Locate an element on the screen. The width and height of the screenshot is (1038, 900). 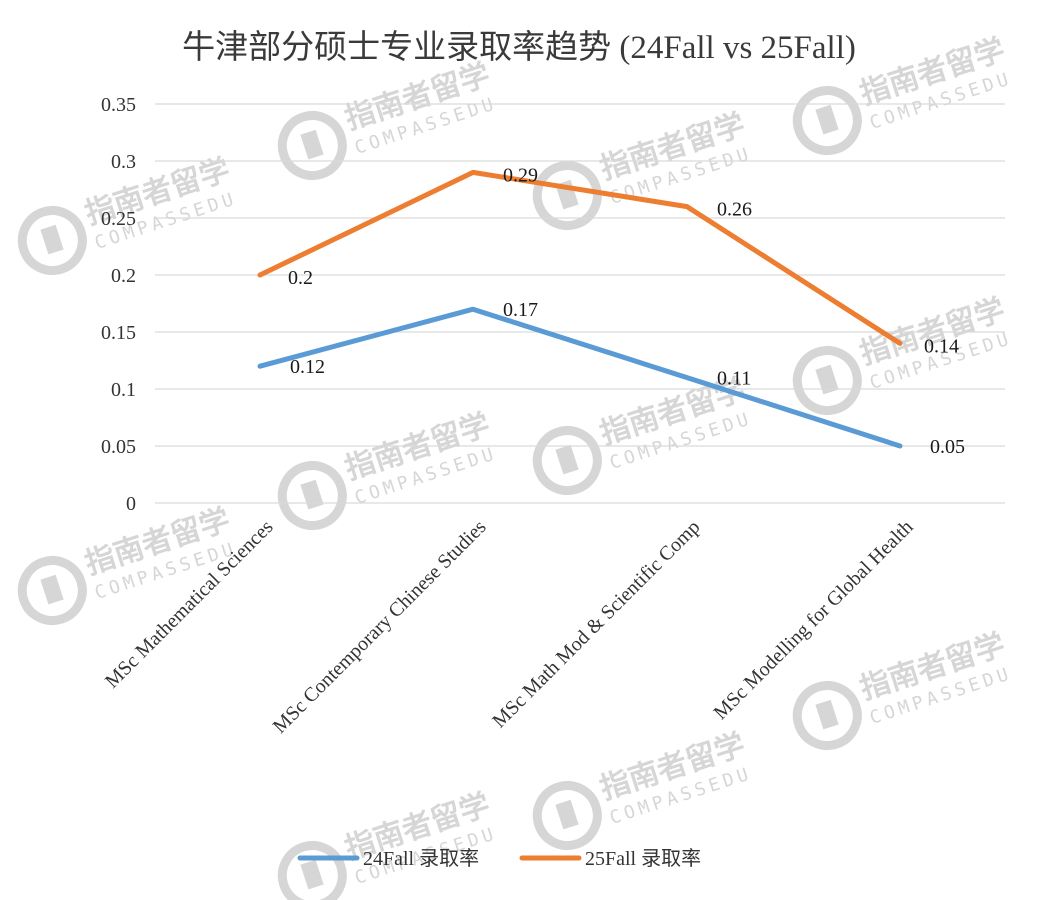
data-label: 0.26 is located at coordinates (734, 210).